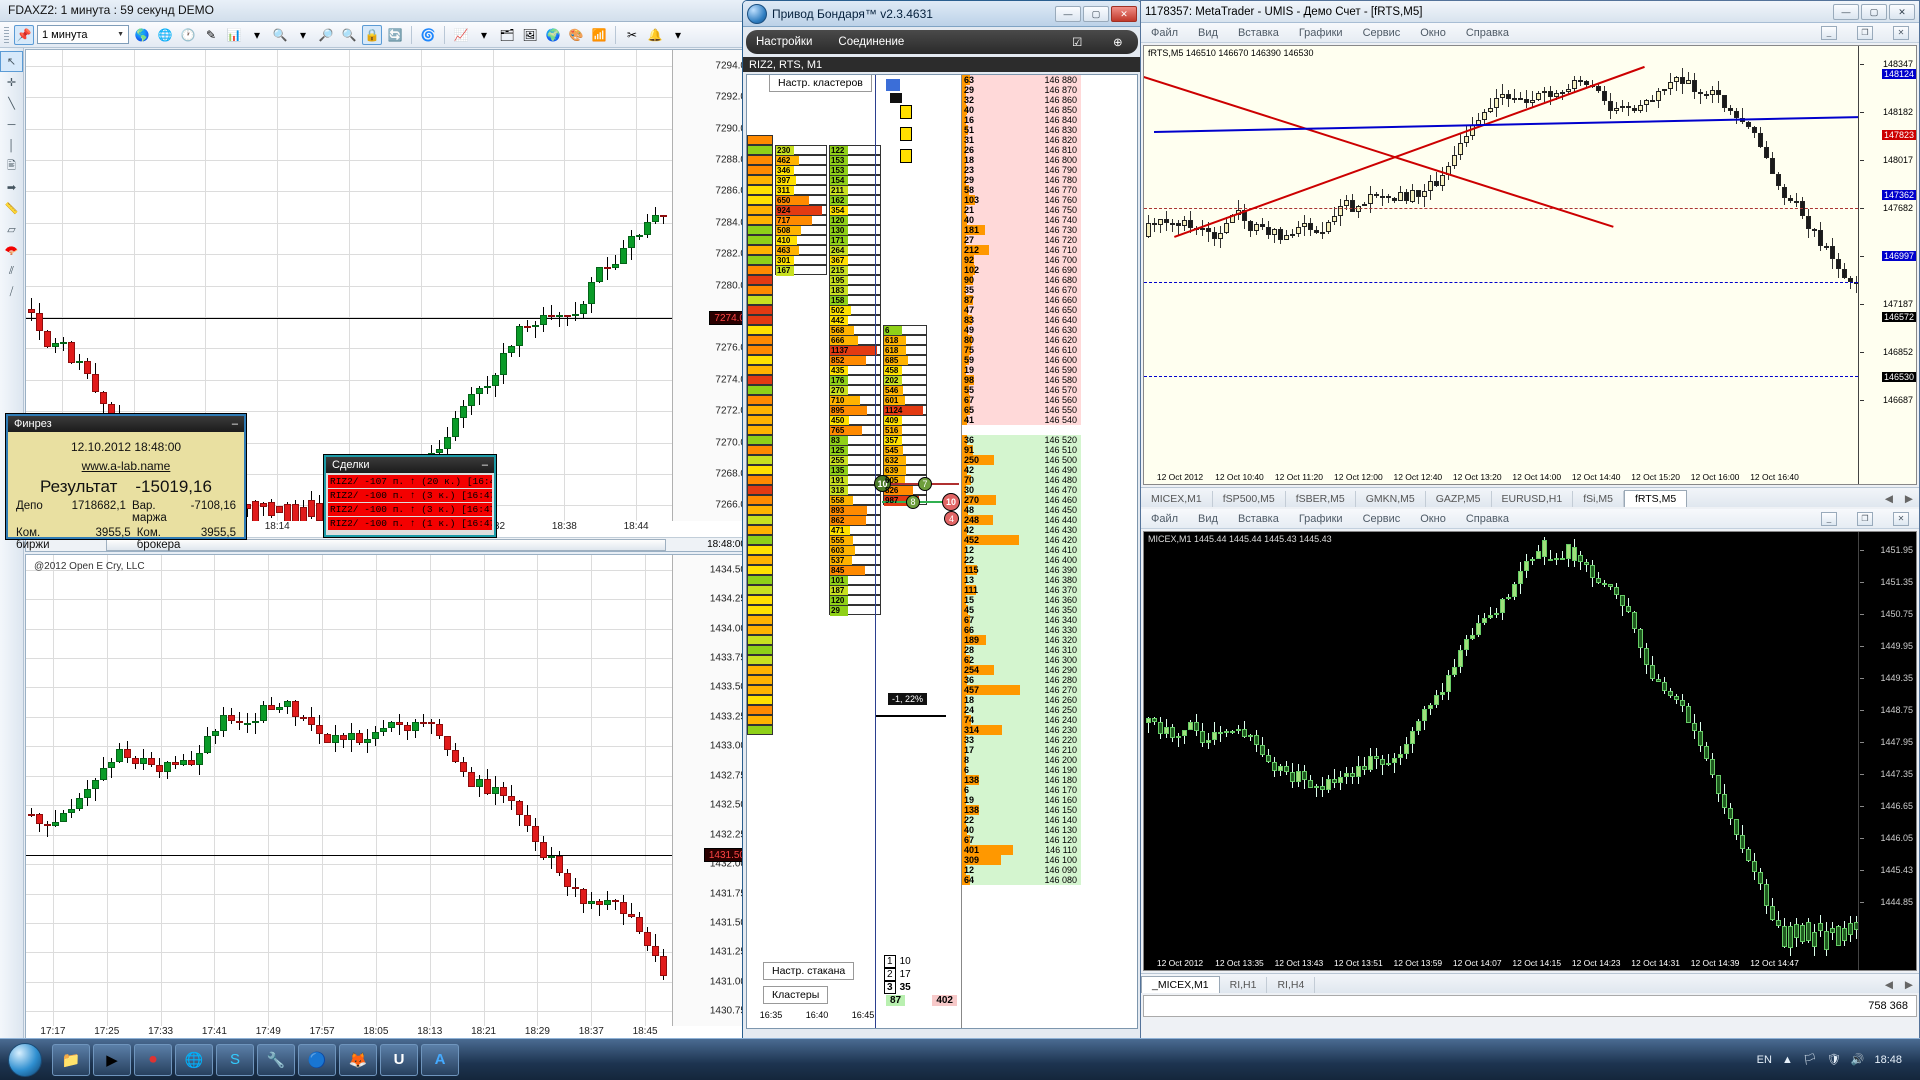 This screenshot has width=1920, height=1080. What do you see at coordinates (796, 995) in the screenshot?
I see `clusters-button: Кластеры` at bounding box center [796, 995].